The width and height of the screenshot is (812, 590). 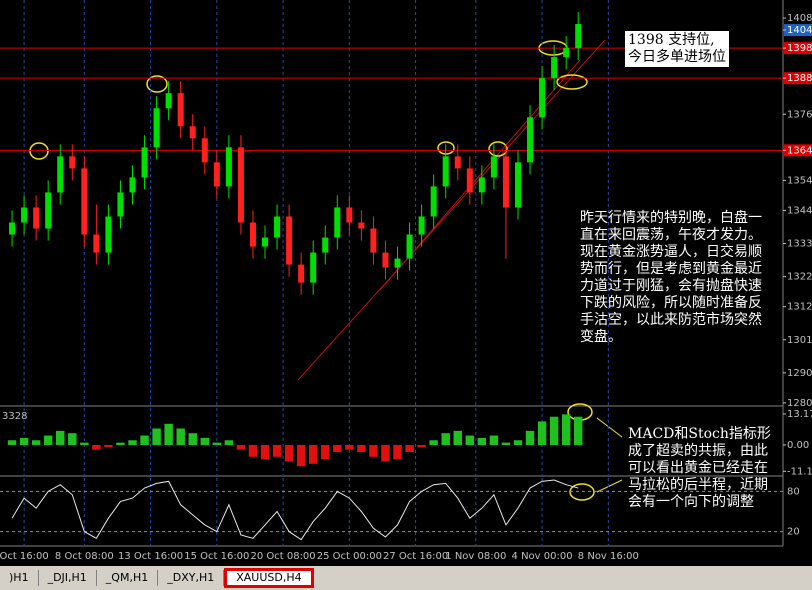 I want to click on chart-tab: XAUUSD,H4, so click(x=269, y=578).